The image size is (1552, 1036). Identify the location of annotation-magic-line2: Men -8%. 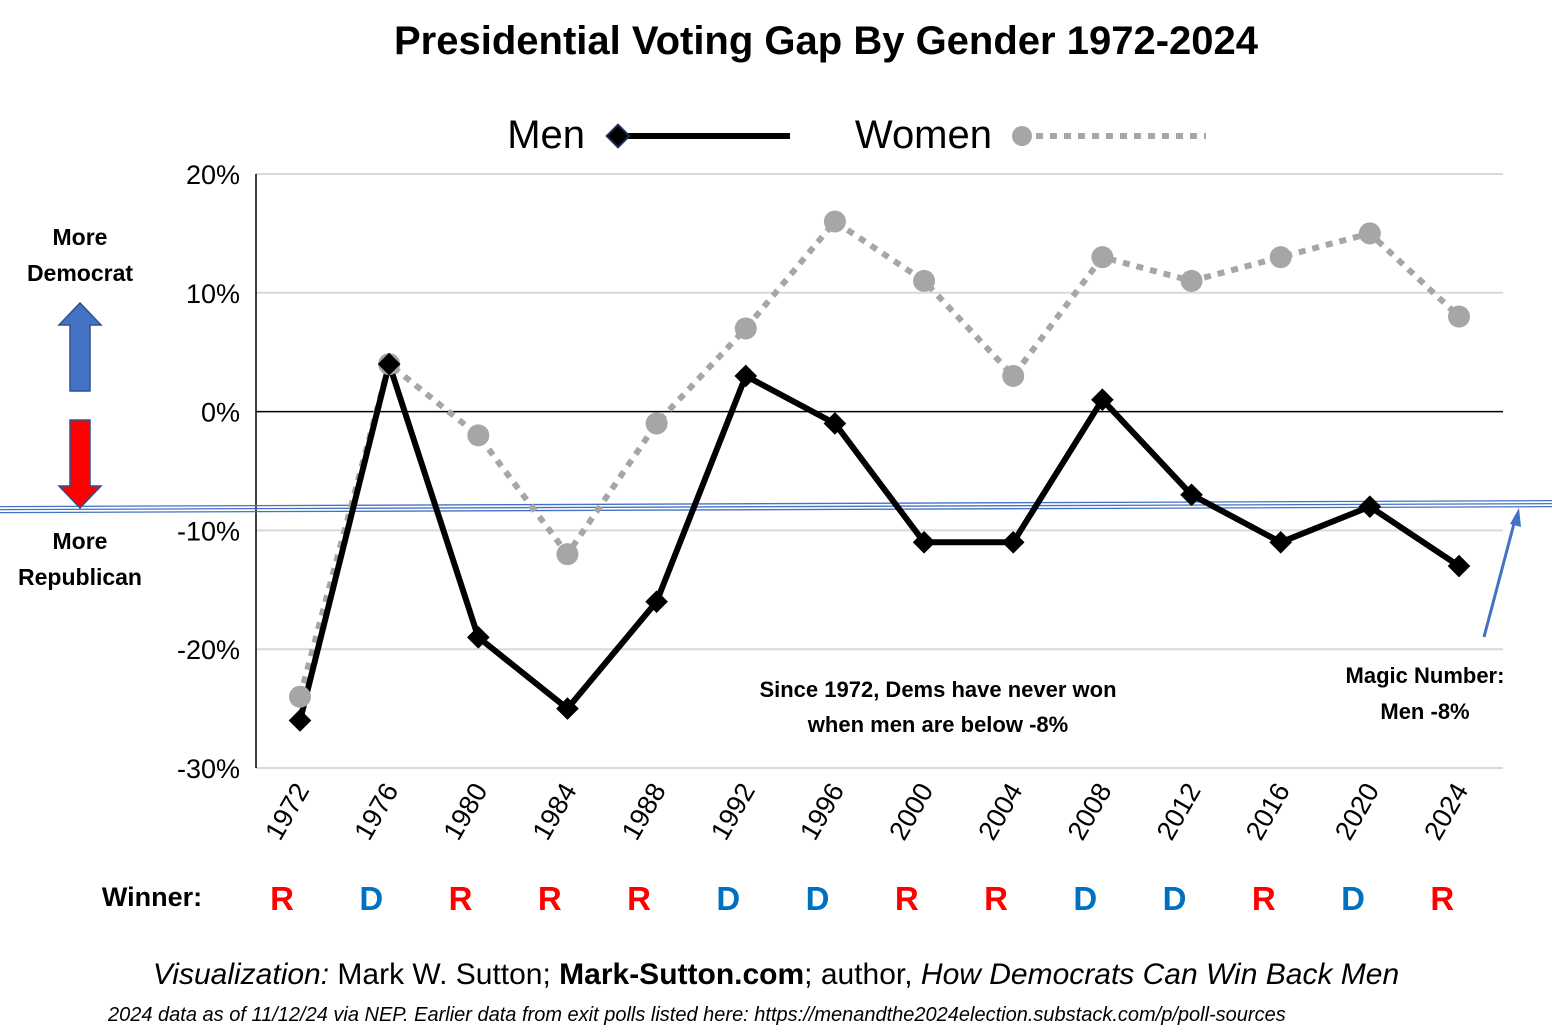
(1424, 711).